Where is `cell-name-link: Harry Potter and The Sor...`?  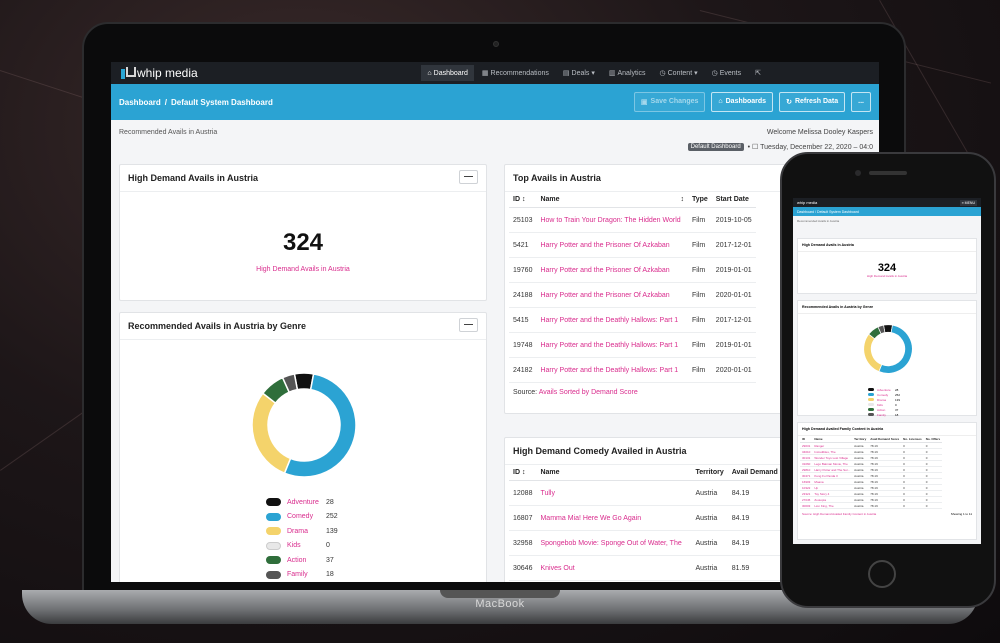
cell-name-link: Harry Potter and The Sor... is located at coordinates (832, 469).